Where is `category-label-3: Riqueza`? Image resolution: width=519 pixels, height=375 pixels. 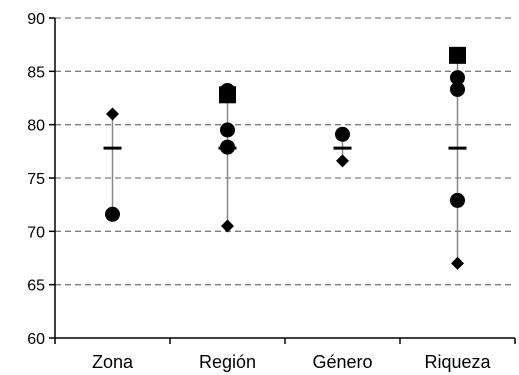 category-label-3: Riqueza is located at coordinates (457, 362).